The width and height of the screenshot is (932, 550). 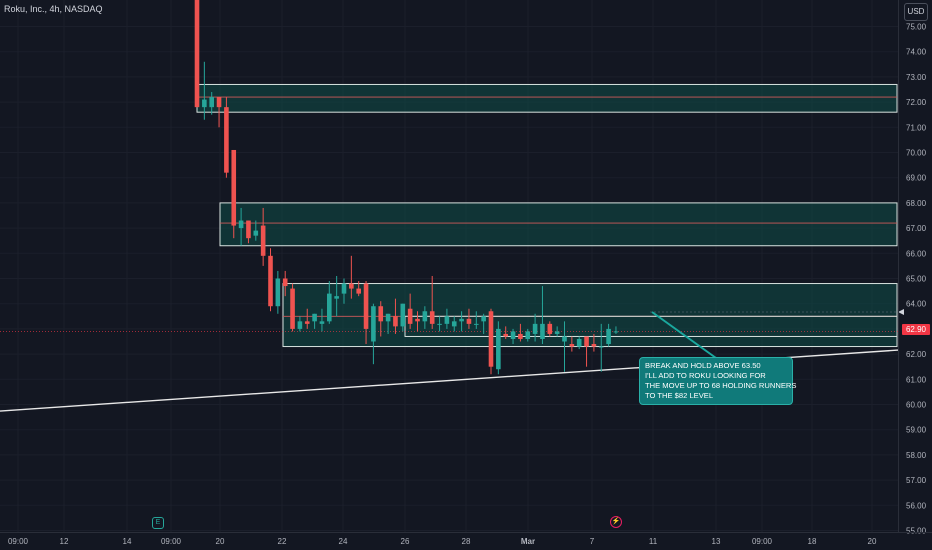 What do you see at coordinates (158, 523) in the screenshot?
I see `earnings-icon: E` at bounding box center [158, 523].